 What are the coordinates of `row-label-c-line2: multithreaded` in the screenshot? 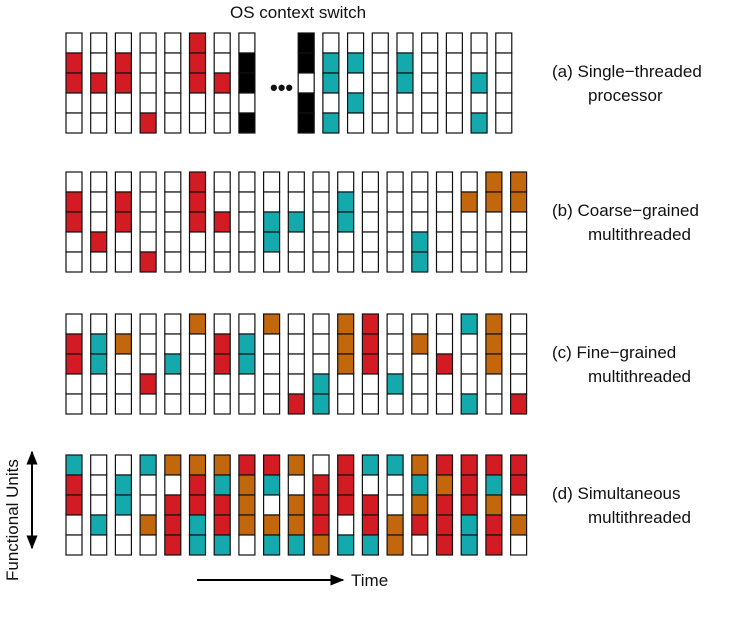 It's located at (639, 376).